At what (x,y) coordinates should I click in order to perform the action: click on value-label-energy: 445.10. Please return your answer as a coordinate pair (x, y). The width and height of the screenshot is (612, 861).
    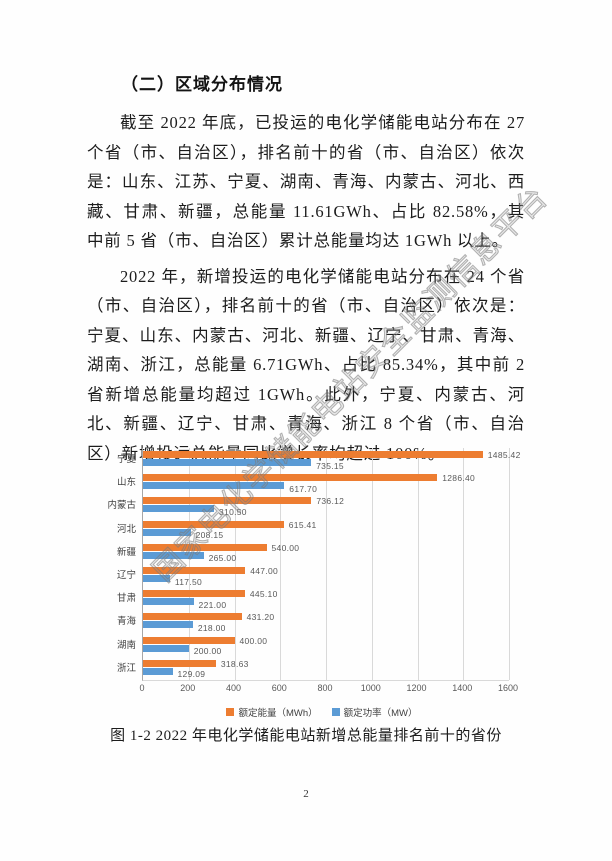
    Looking at the image, I should click on (263, 594).